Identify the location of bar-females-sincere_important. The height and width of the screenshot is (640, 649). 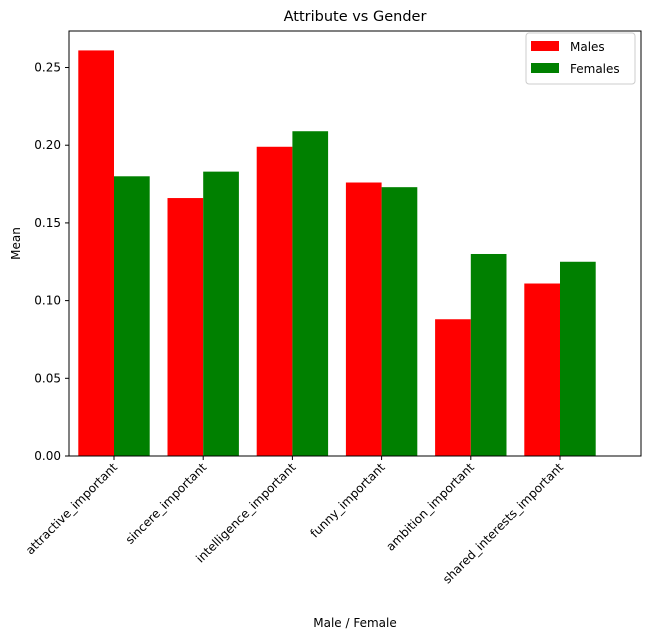
(221, 313).